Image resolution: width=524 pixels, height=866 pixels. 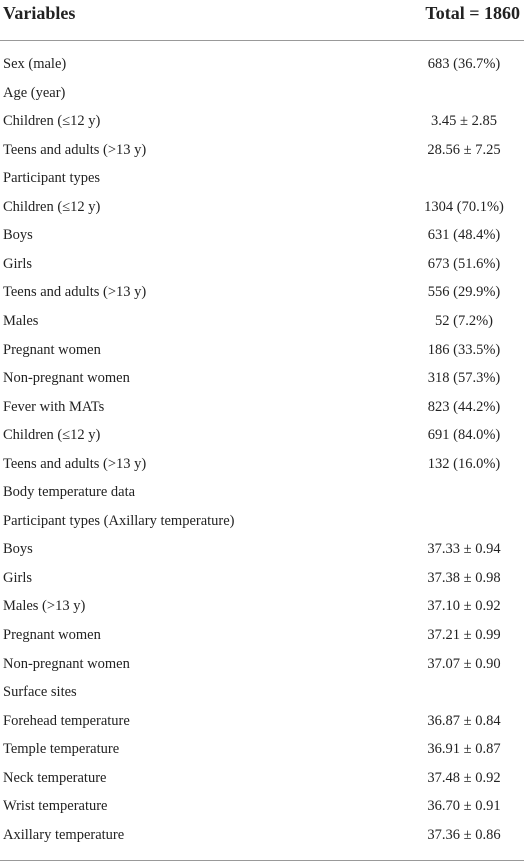 What do you see at coordinates (262, 721) in the screenshot?
I see `table-row: Forehead temperature 36.87 ± 0.84` at bounding box center [262, 721].